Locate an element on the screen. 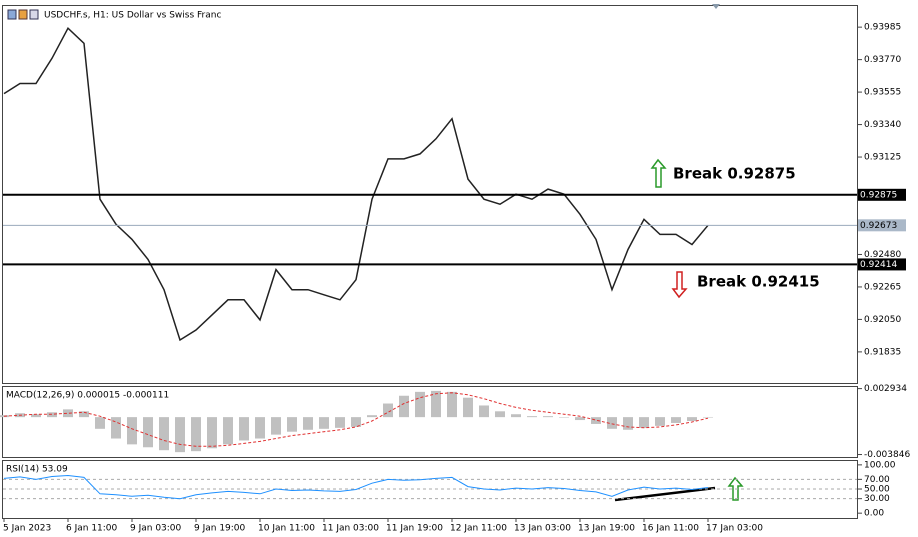 This screenshot has height=537, width=918. x-tick-label: 10 Jan 11:00 is located at coordinates (286, 529).